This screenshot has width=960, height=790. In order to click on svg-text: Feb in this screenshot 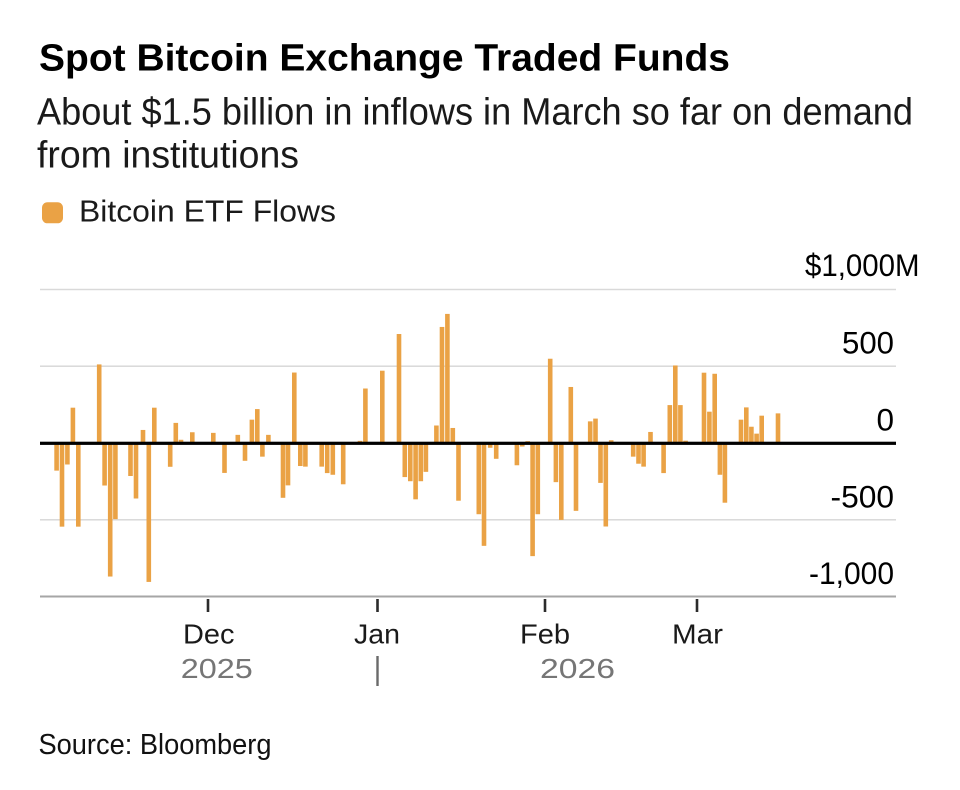, I will do `click(545, 634)`.